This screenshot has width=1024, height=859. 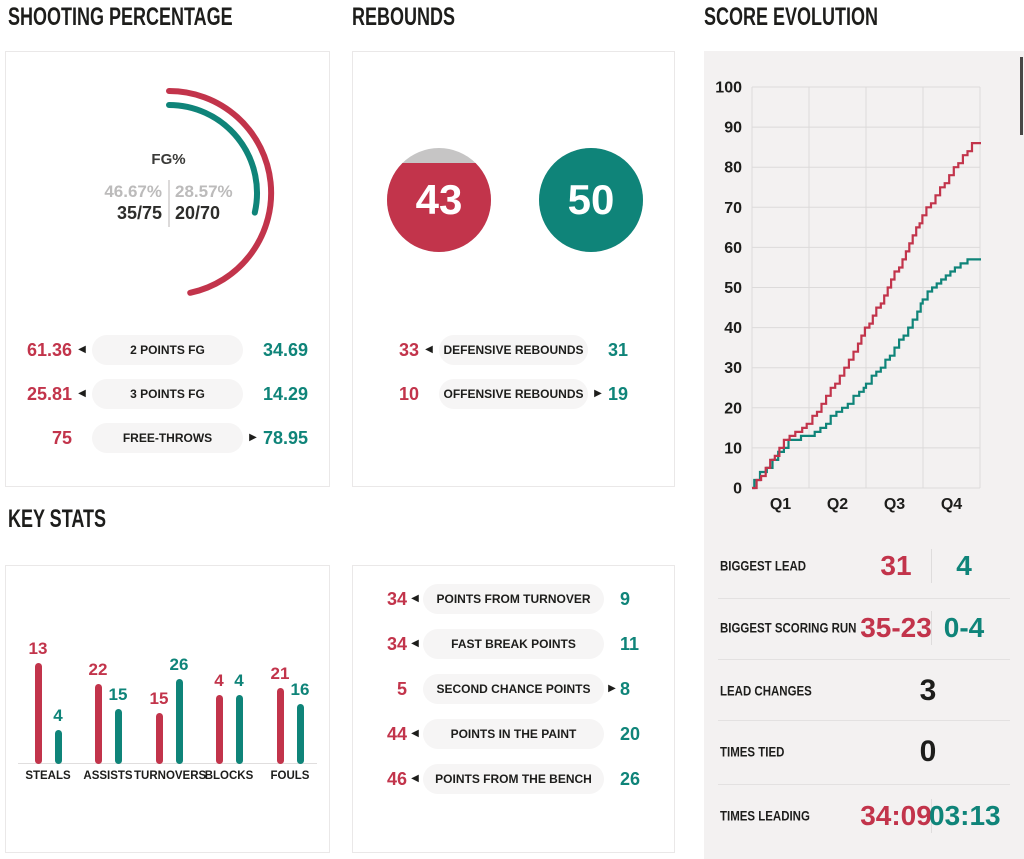 I want to click on stat-label-pill: 3 POINTS FG, so click(x=167, y=394).